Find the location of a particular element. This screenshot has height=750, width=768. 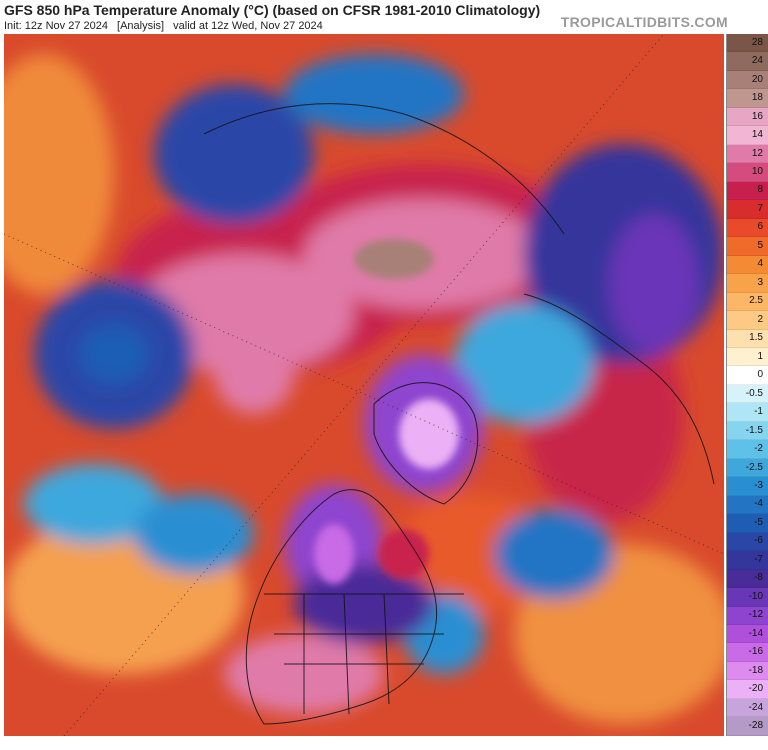

colorbar-swatch: -14 is located at coordinates (747, 634).